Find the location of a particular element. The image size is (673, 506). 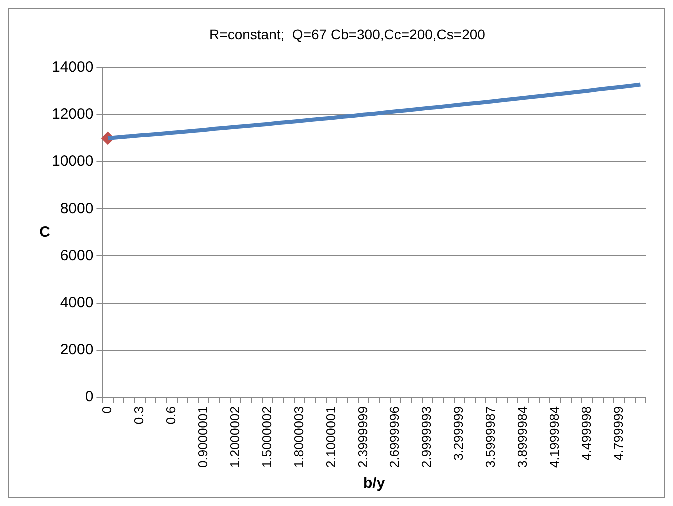

x-tick-label: 1.5000002 is located at coordinates (266, 437).